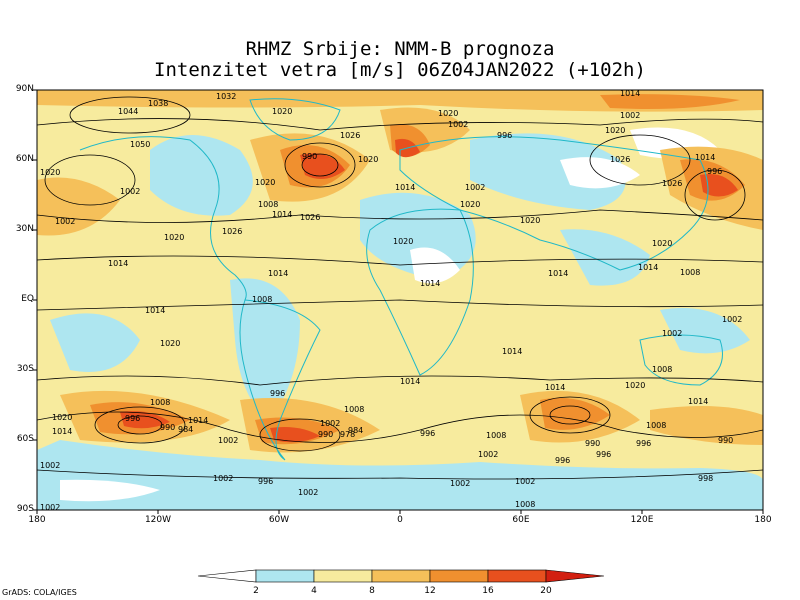 Image resolution: width=800 pixels, height=600 pixels. I want to click on lon-label: 120W, so click(158, 520).